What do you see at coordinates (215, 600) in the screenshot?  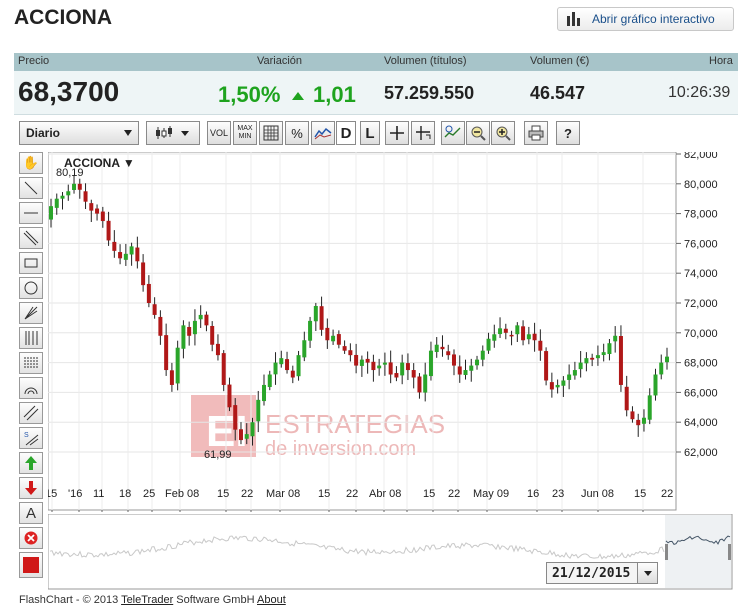 I see `footer-company: Software GmbH` at bounding box center [215, 600].